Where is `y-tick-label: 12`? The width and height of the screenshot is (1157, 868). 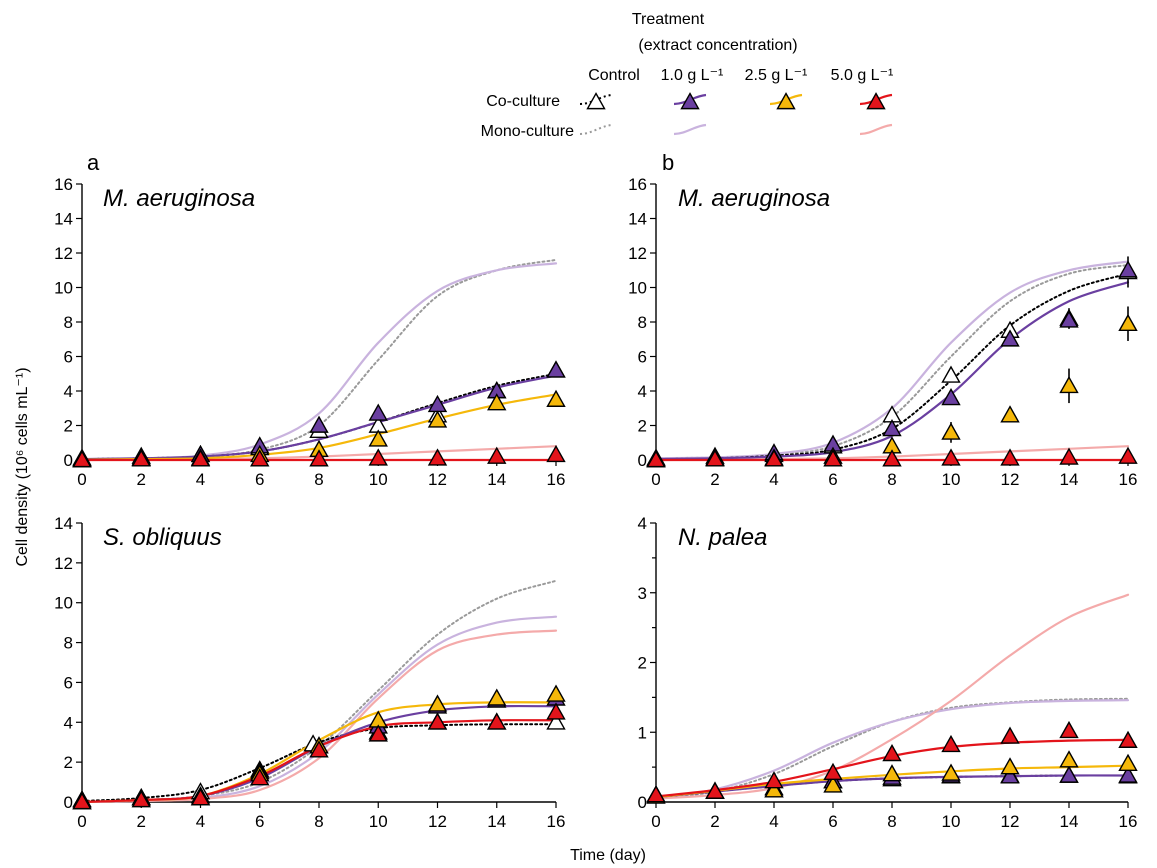 y-tick-label: 12 is located at coordinates (63, 253).